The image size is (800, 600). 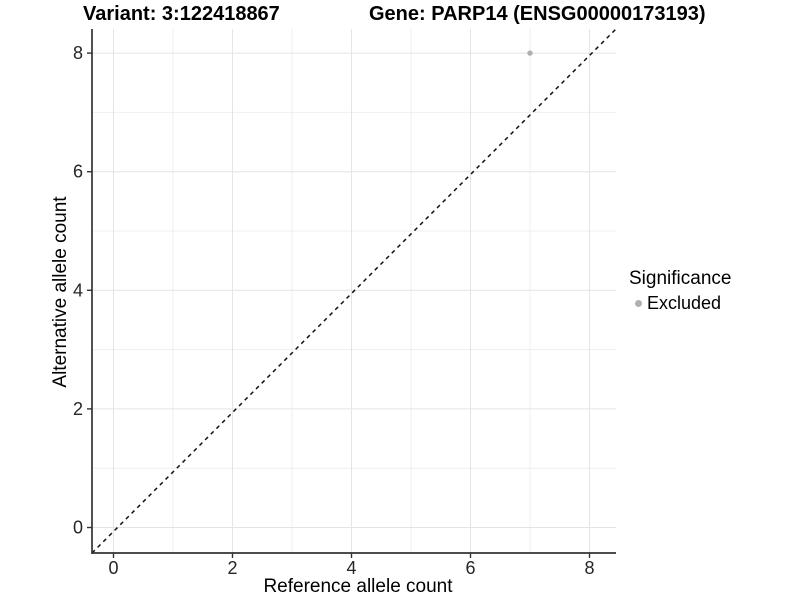 I want to click on legend-title: Significance, so click(x=680, y=278).